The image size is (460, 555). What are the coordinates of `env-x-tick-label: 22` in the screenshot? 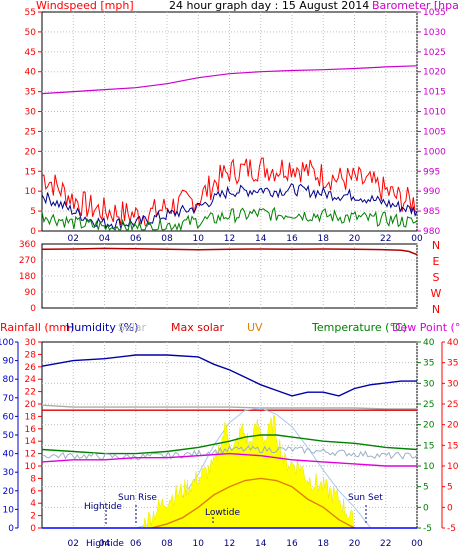 It's located at (385, 544).